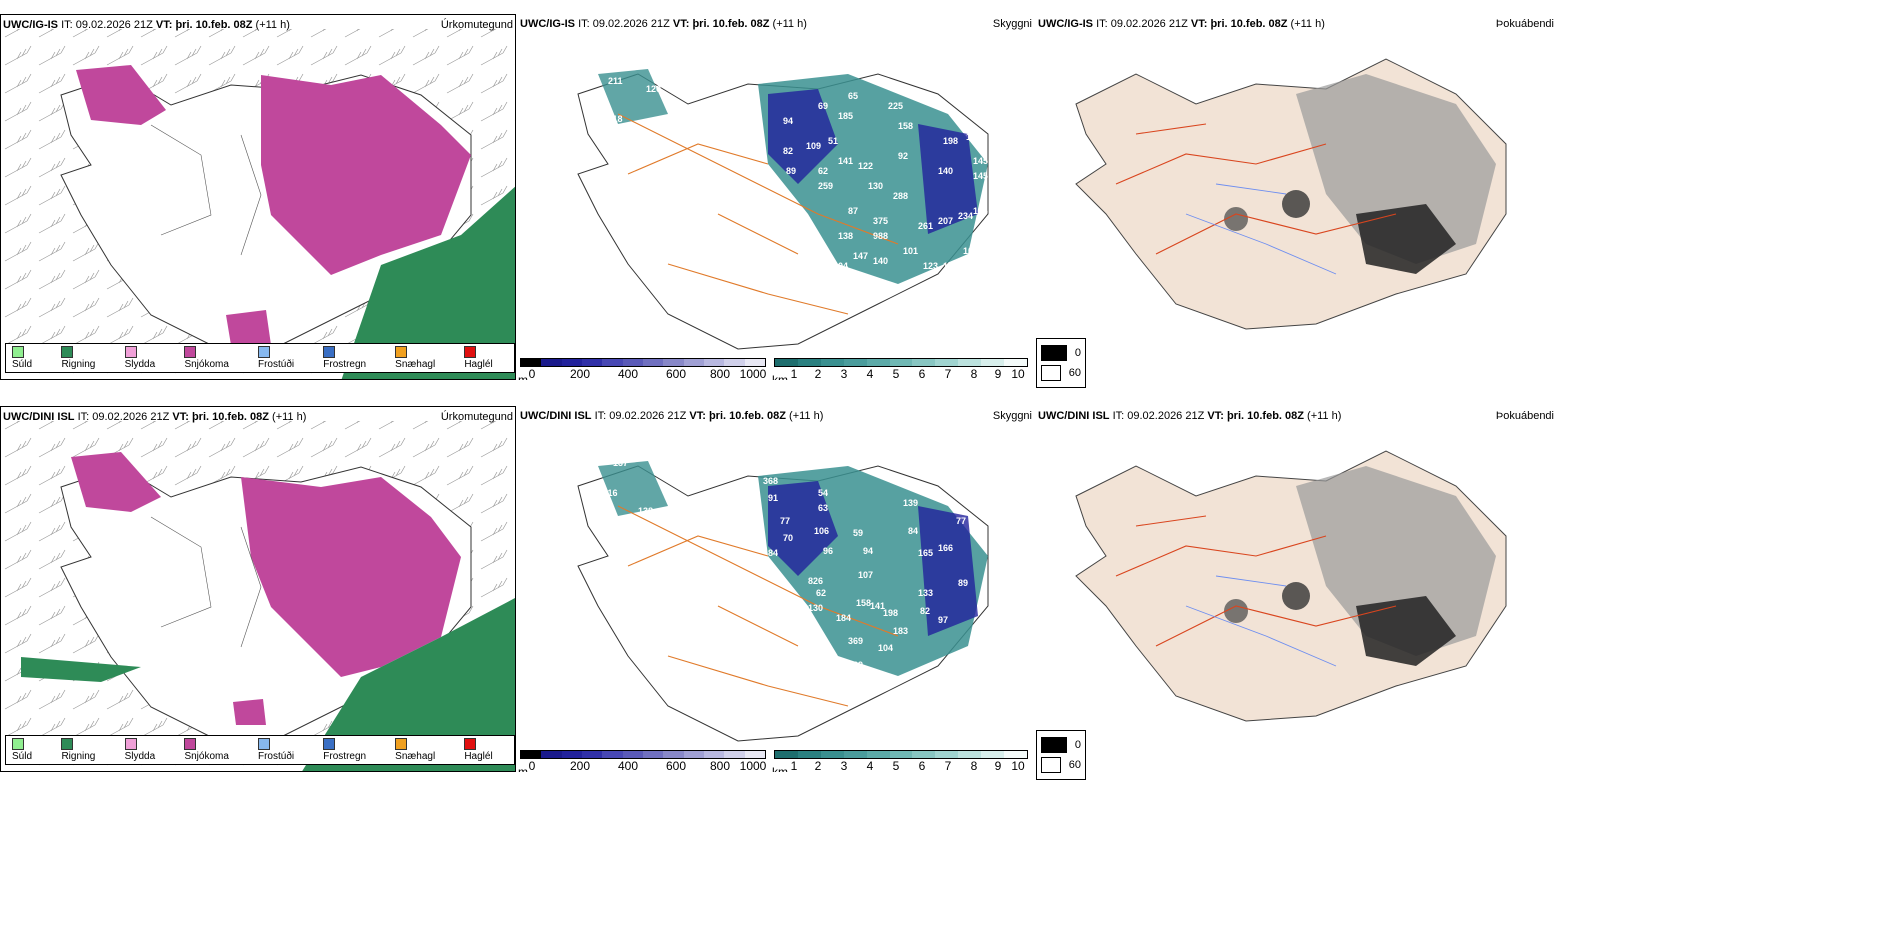  Describe the element at coordinates (770, 481) in the screenshot. I see `cloud-label: 368` at that location.